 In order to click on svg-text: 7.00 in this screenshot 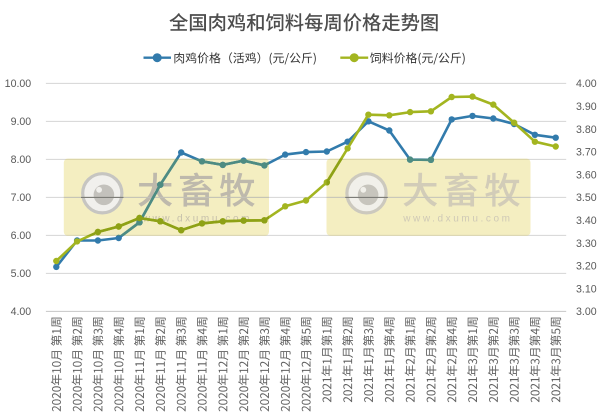, I will do `click(21, 198)`.